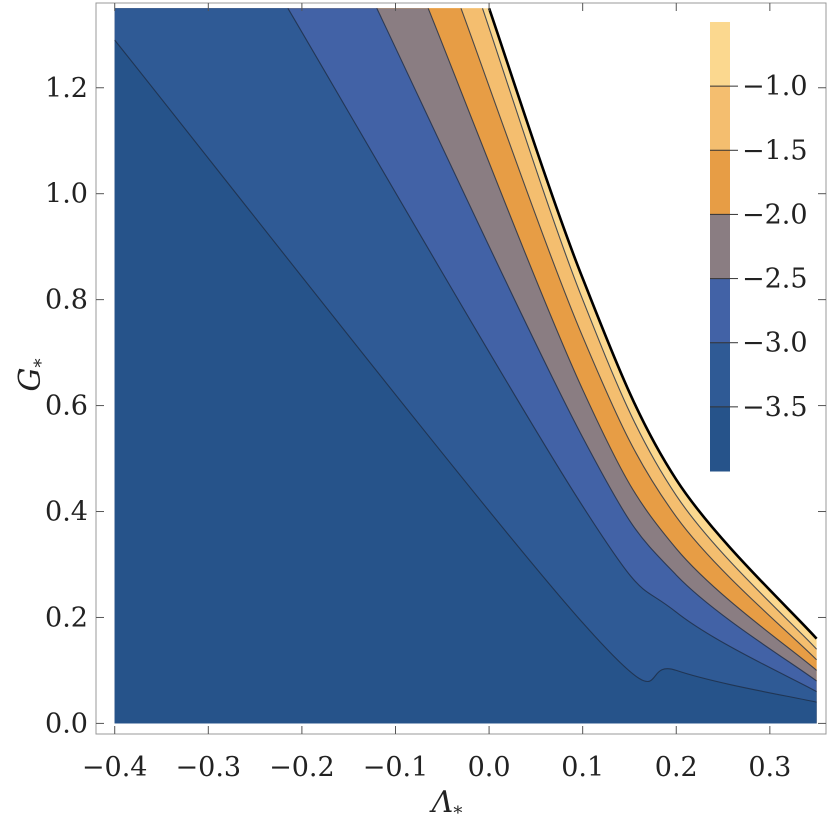 The width and height of the screenshot is (830, 827). Describe the element at coordinates (66, 406) in the screenshot. I see `y-tick-label: 0.6` at that location.